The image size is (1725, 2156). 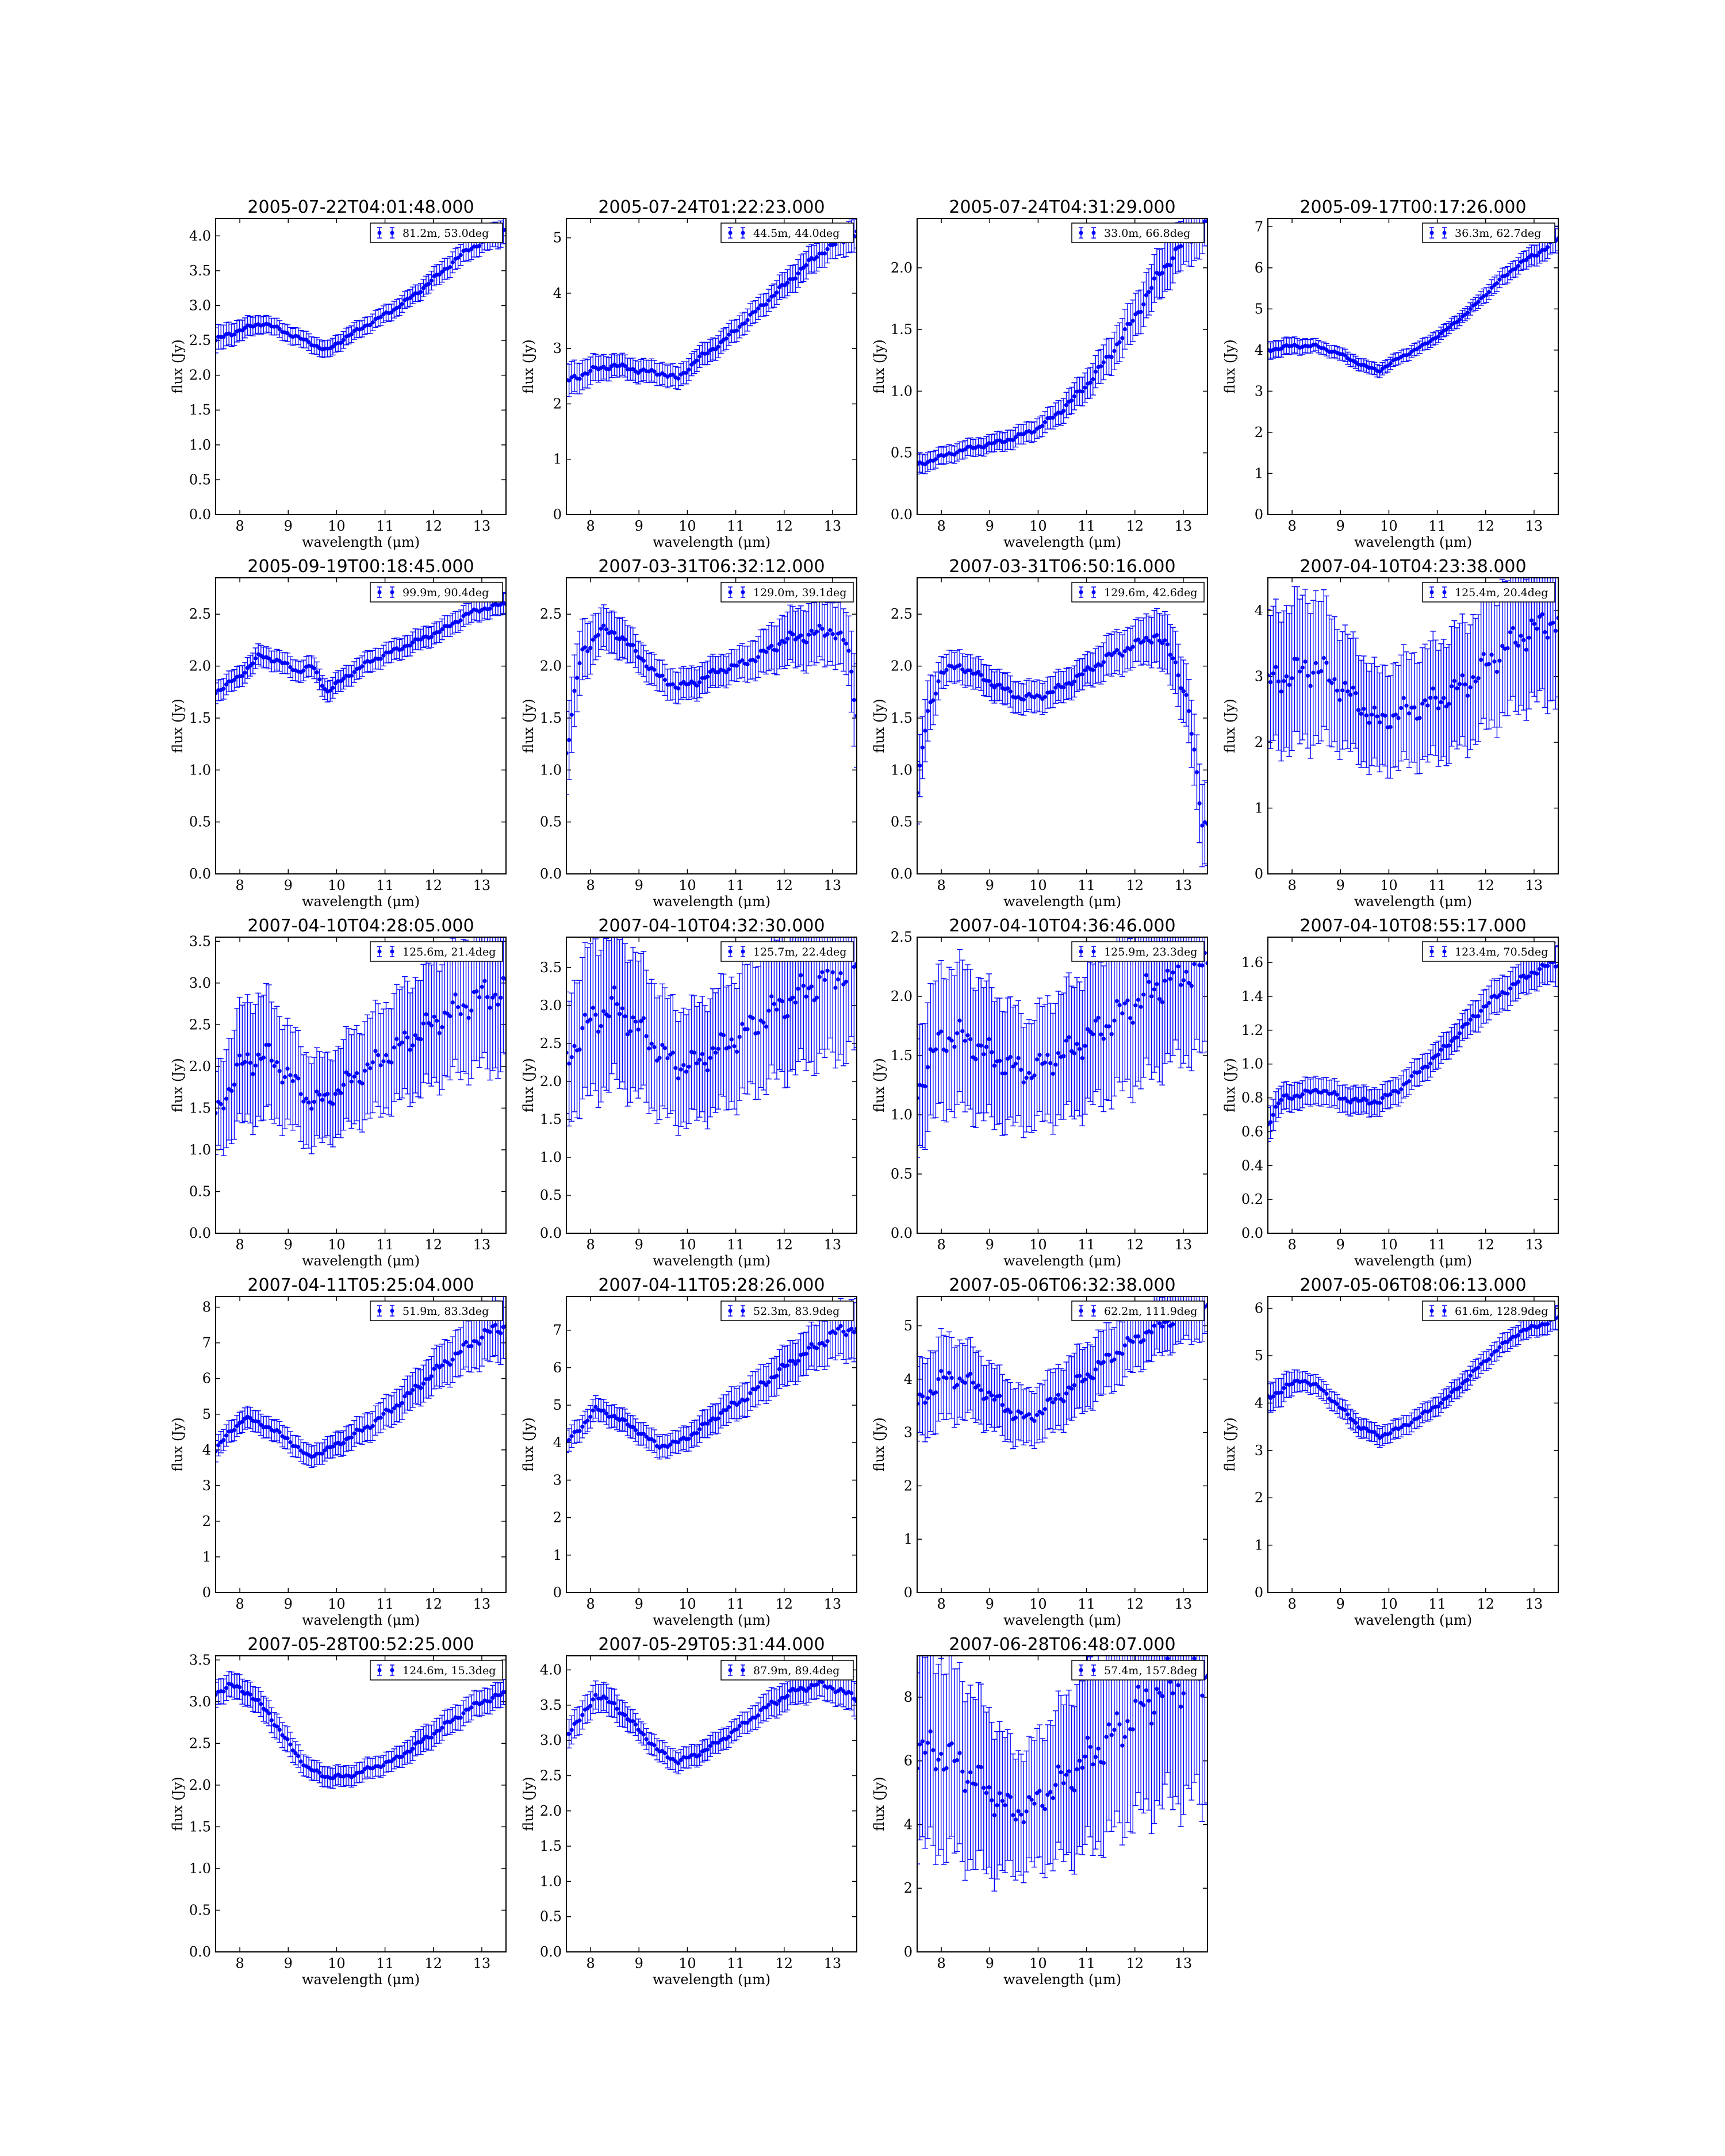 I want to click on x-tick-label: 10, so click(x=1038, y=1245).